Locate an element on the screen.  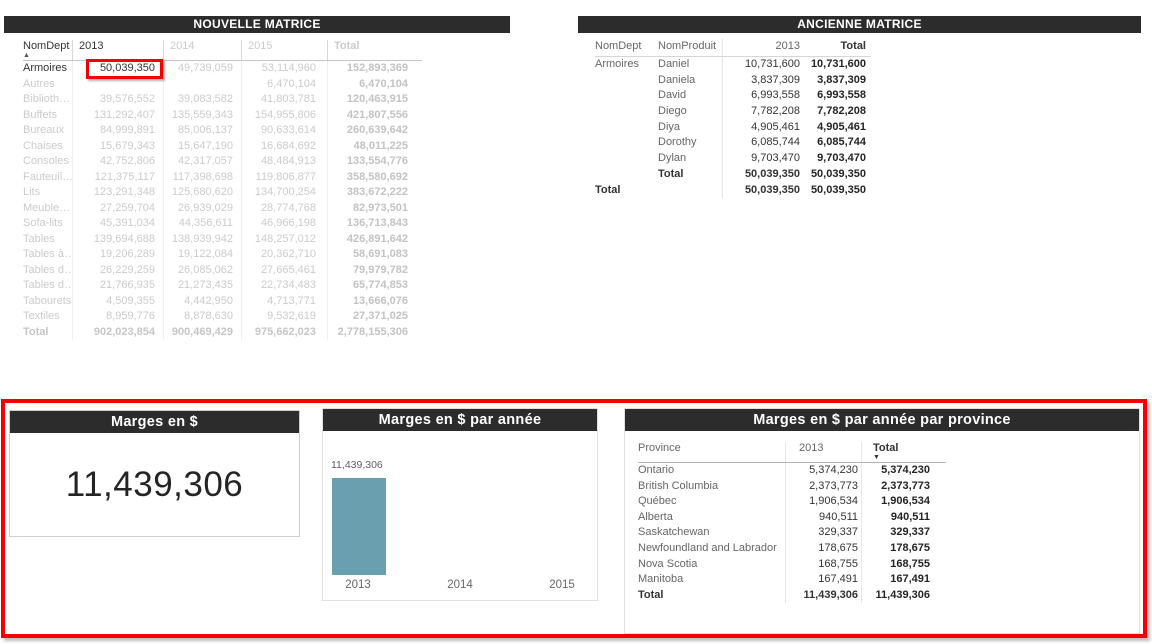
cell-v2015: 119,806,877 is located at coordinates (284, 177).